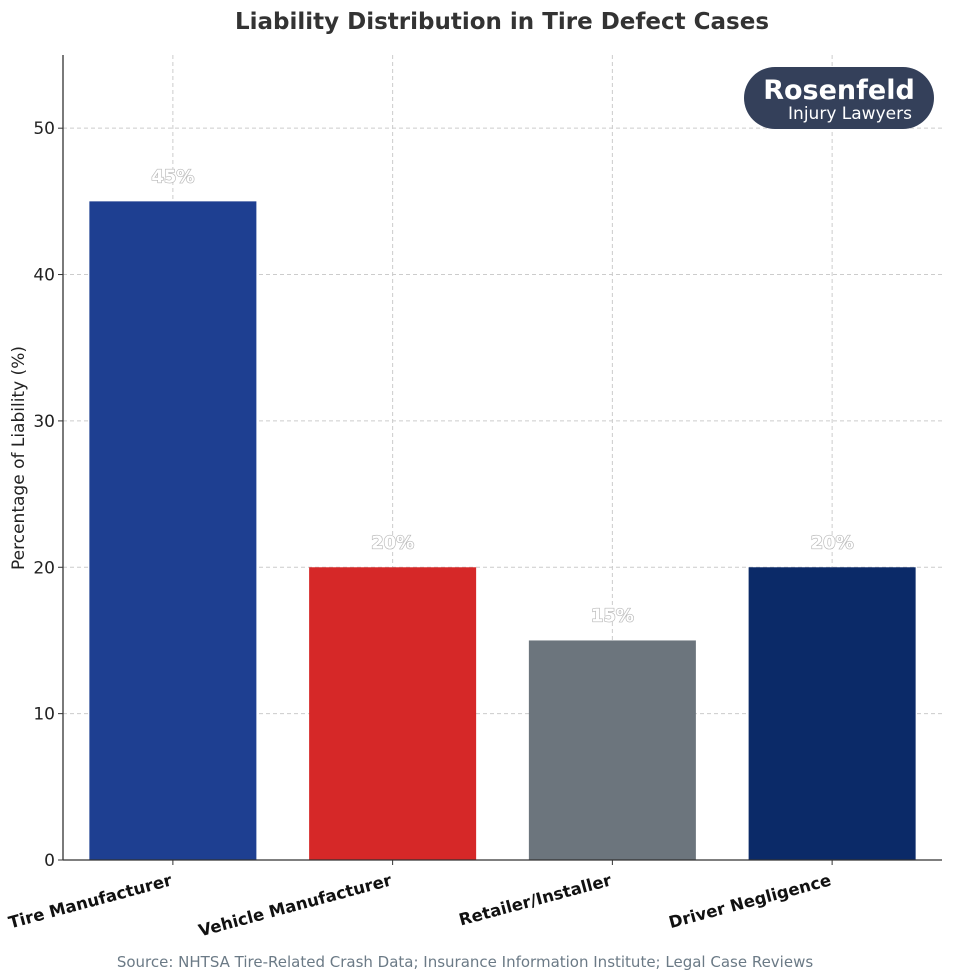  I want to click on x-tick-label-3: Driver Negligence, so click(750, 902).